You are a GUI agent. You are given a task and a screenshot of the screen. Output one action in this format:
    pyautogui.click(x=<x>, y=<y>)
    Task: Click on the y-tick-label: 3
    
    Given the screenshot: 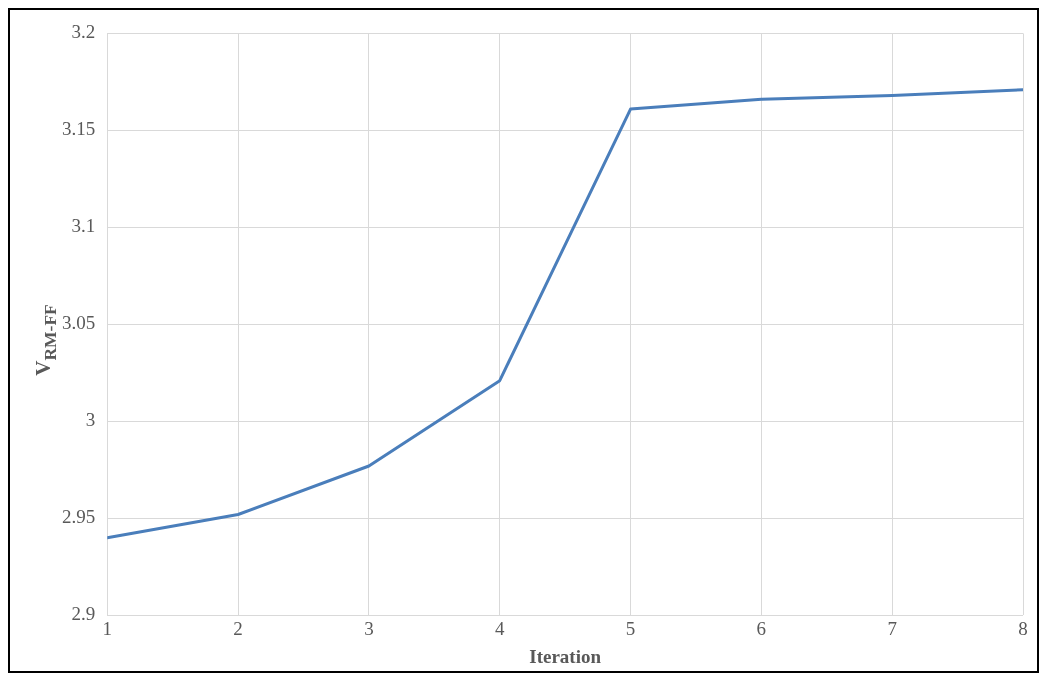 What is the action you would take?
    pyautogui.click(x=90, y=420)
    